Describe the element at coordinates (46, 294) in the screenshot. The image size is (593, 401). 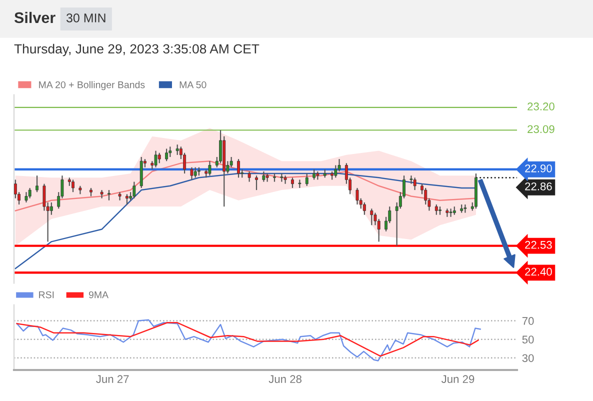
I see `legend-label: RSI` at that location.